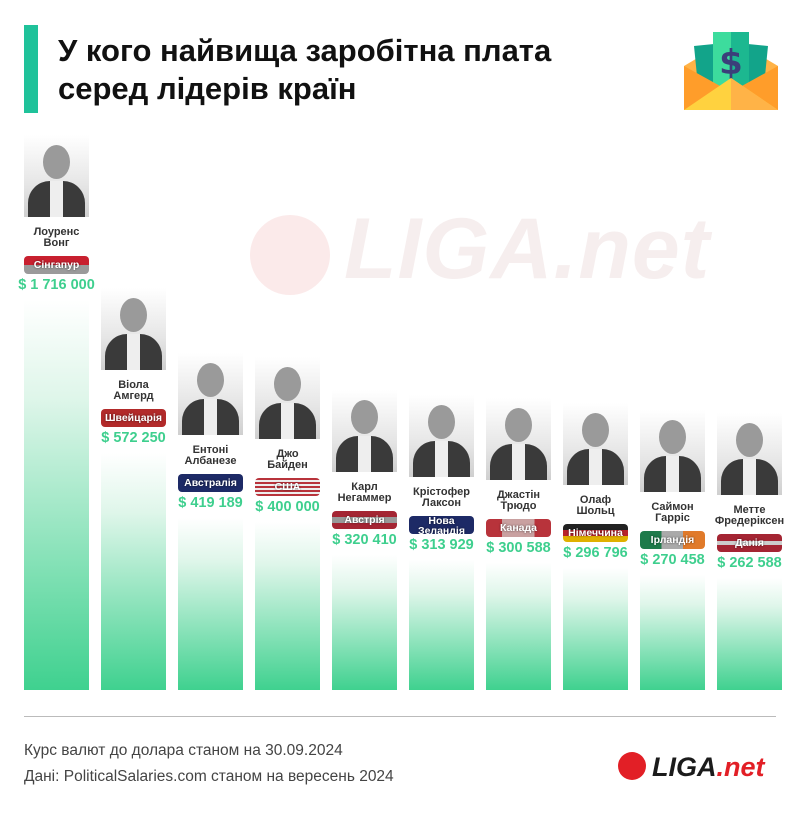 Image resolution: width=800 pixels, height=813 pixels. Describe the element at coordinates (210, 483) in the screenshot. I see `country-badge: Австралія` at that location.